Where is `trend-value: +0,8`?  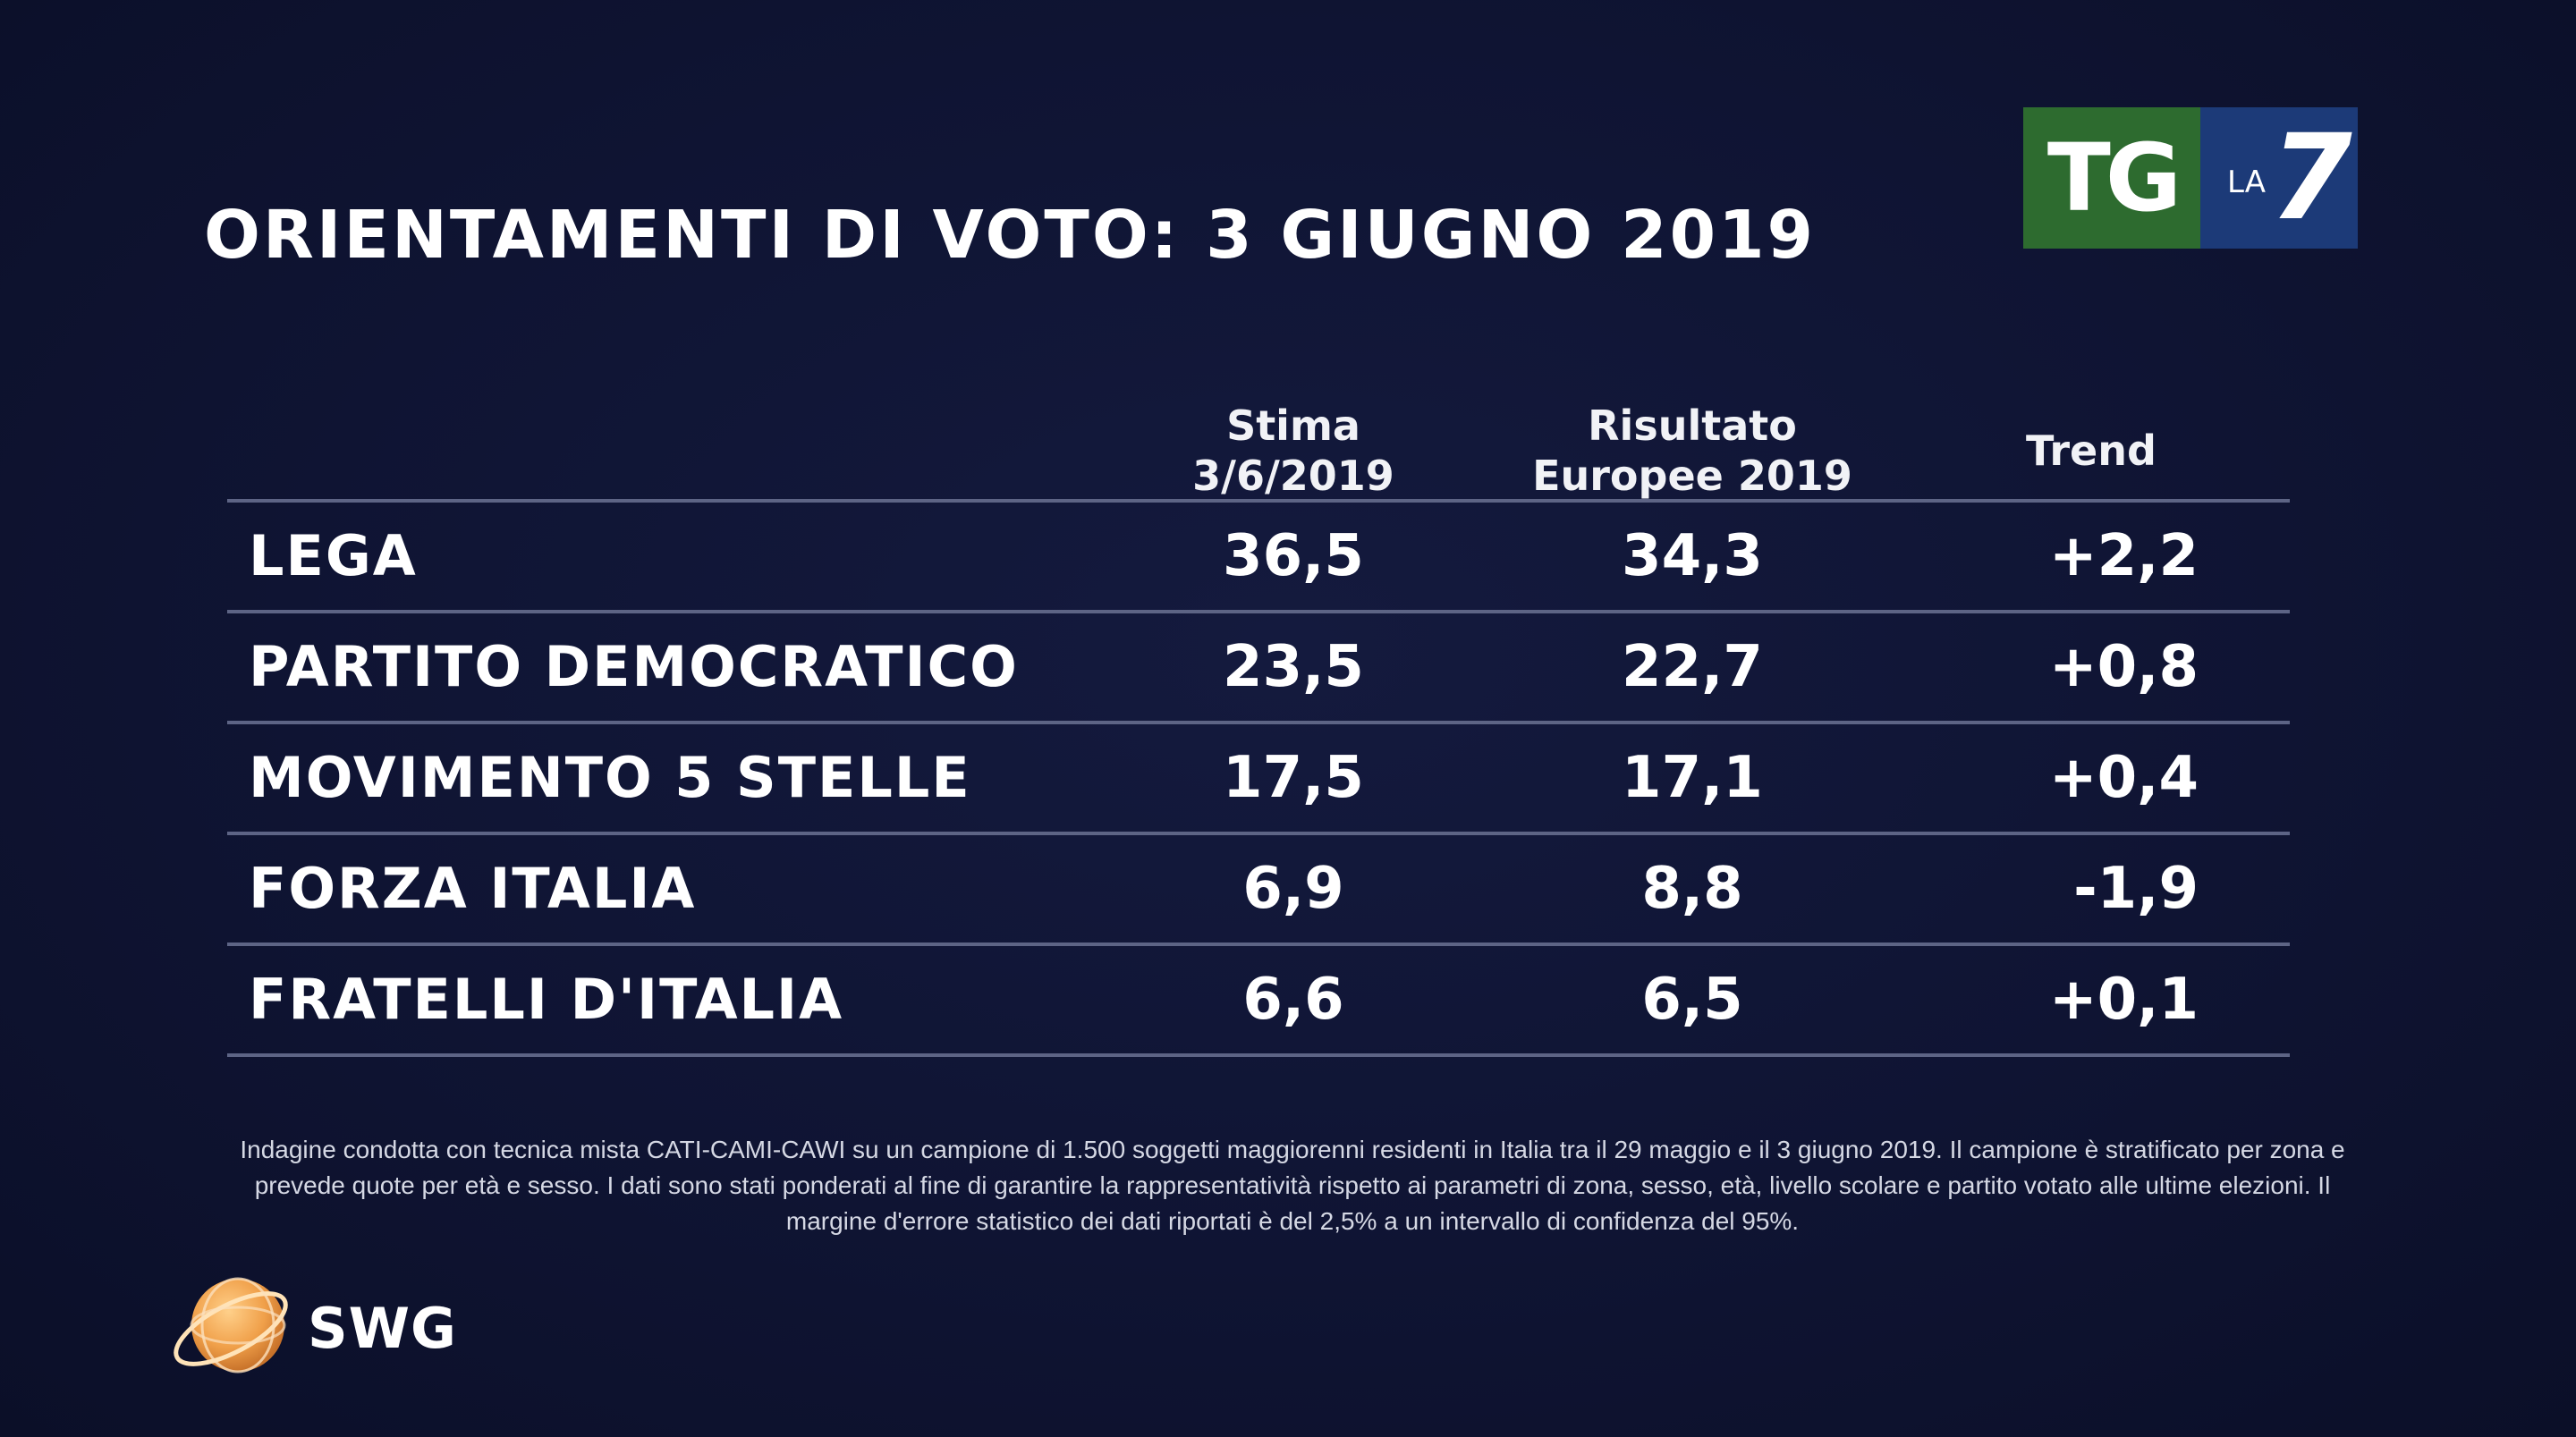
trend-value: +0,8 is located at coordinates (2124, 667).